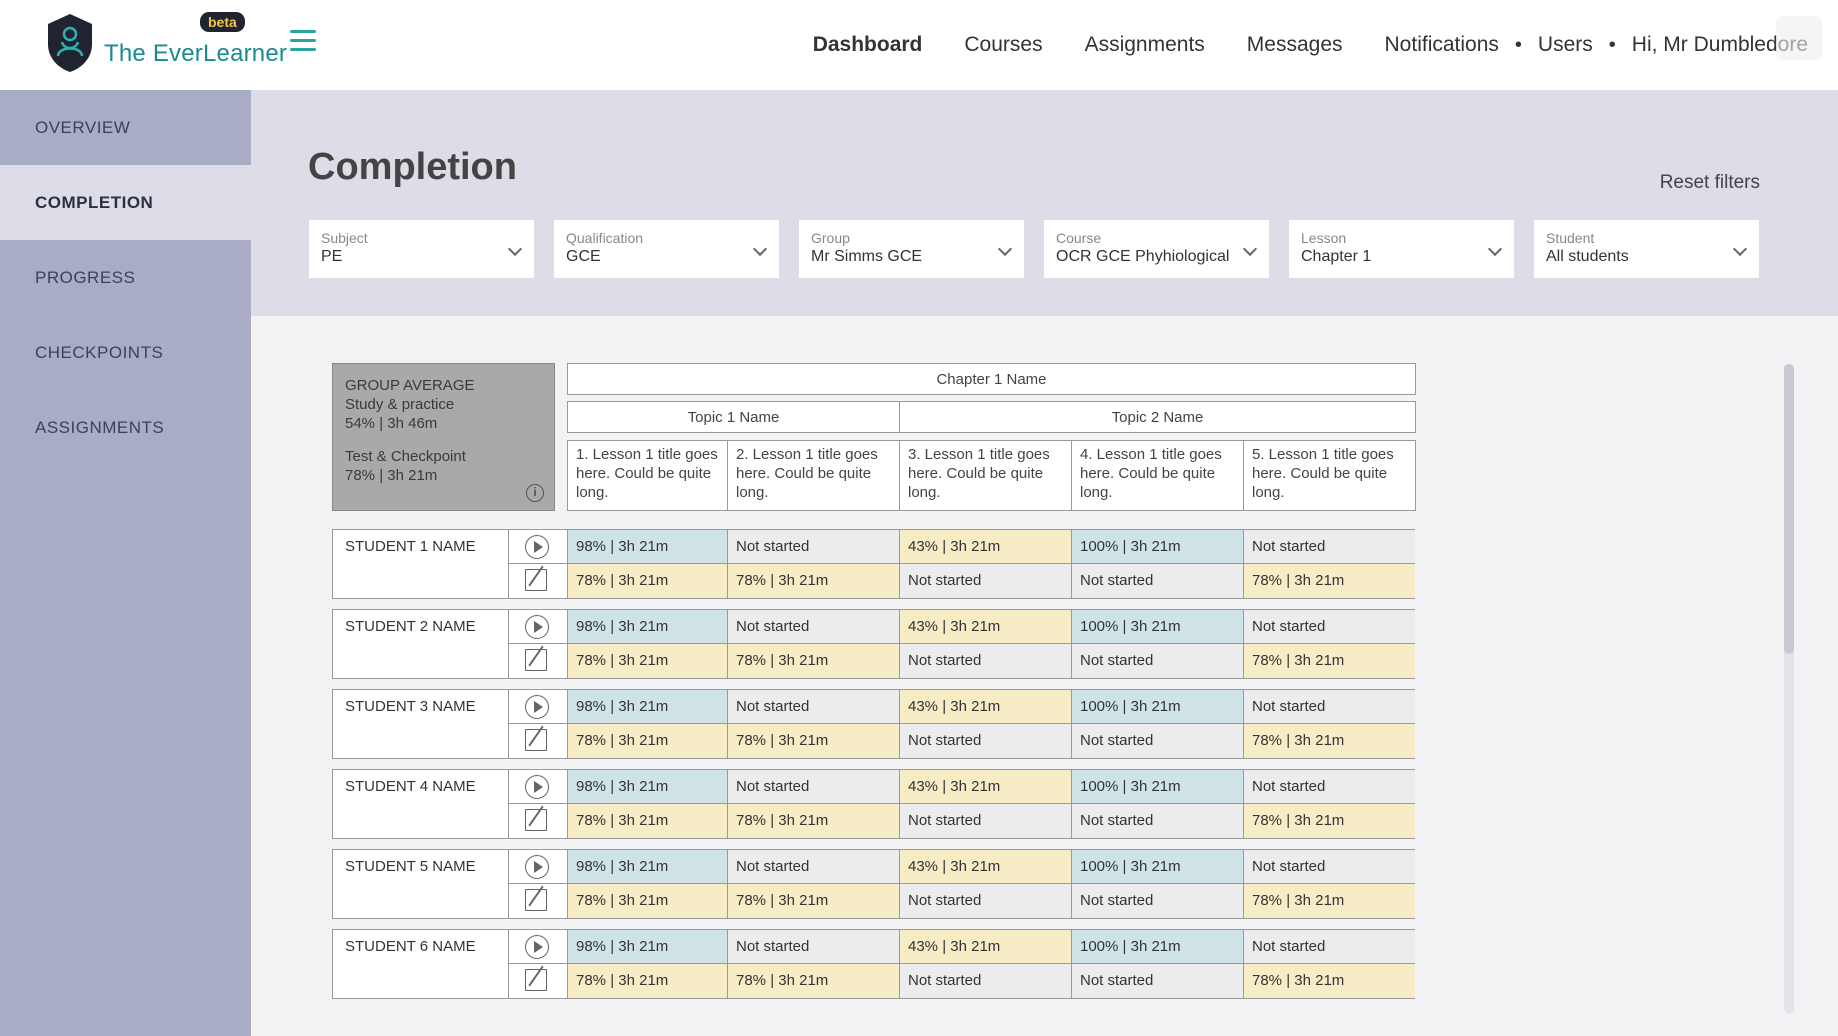 Image resolution: width=1838 pixels, height=1036 pixels. What do you see at coordinates (1719, 44) in the screenshot?
I see `user-greeting: Hi, Mr Dumbledore` at bounding box center [1719, 44].